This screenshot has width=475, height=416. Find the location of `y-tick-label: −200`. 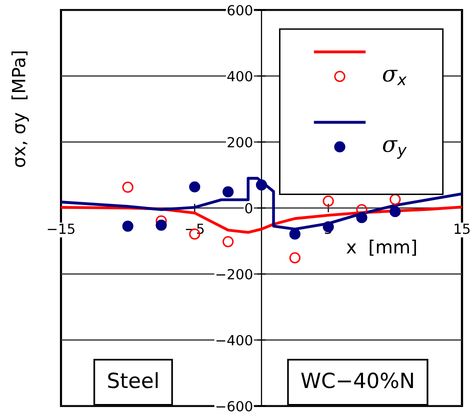

y-tick-label: −200 is located at coordinates (234, 274).